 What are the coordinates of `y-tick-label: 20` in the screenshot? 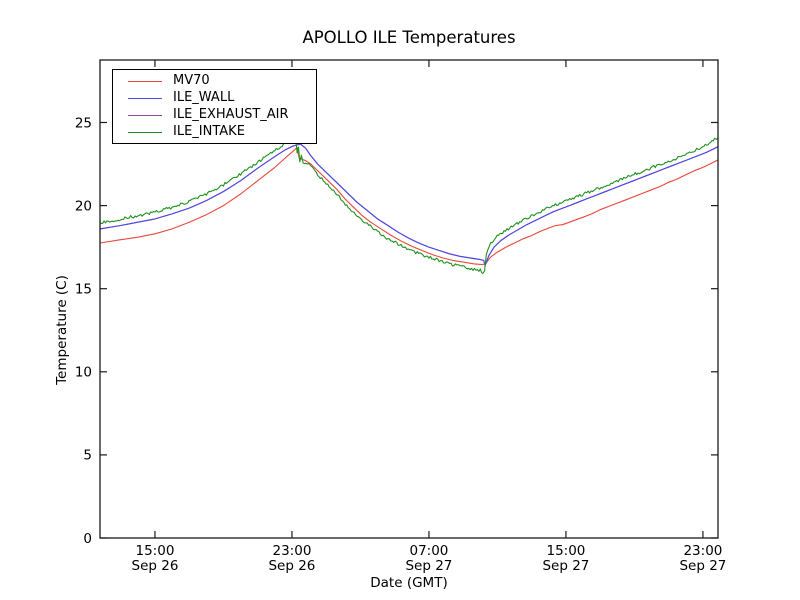 It's located at (83, 206).